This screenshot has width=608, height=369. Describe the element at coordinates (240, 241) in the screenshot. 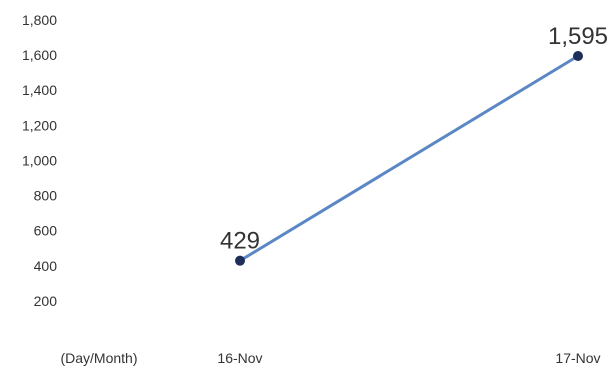

I see `data-value-label: 429` at that location.